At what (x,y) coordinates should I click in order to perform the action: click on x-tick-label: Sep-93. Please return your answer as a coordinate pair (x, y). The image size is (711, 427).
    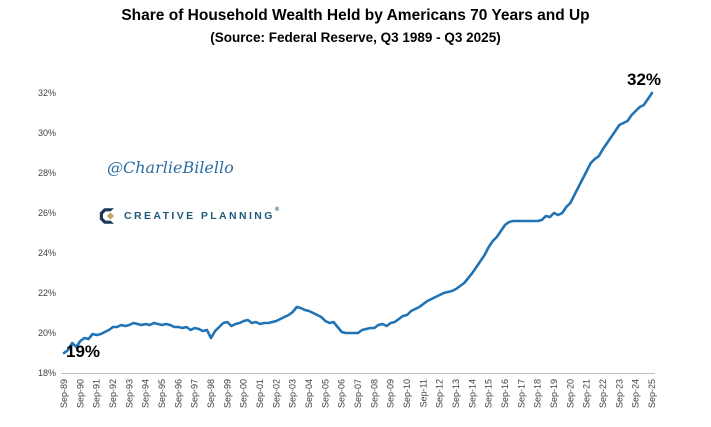
    Looking at the image, I should click on (129, 393).